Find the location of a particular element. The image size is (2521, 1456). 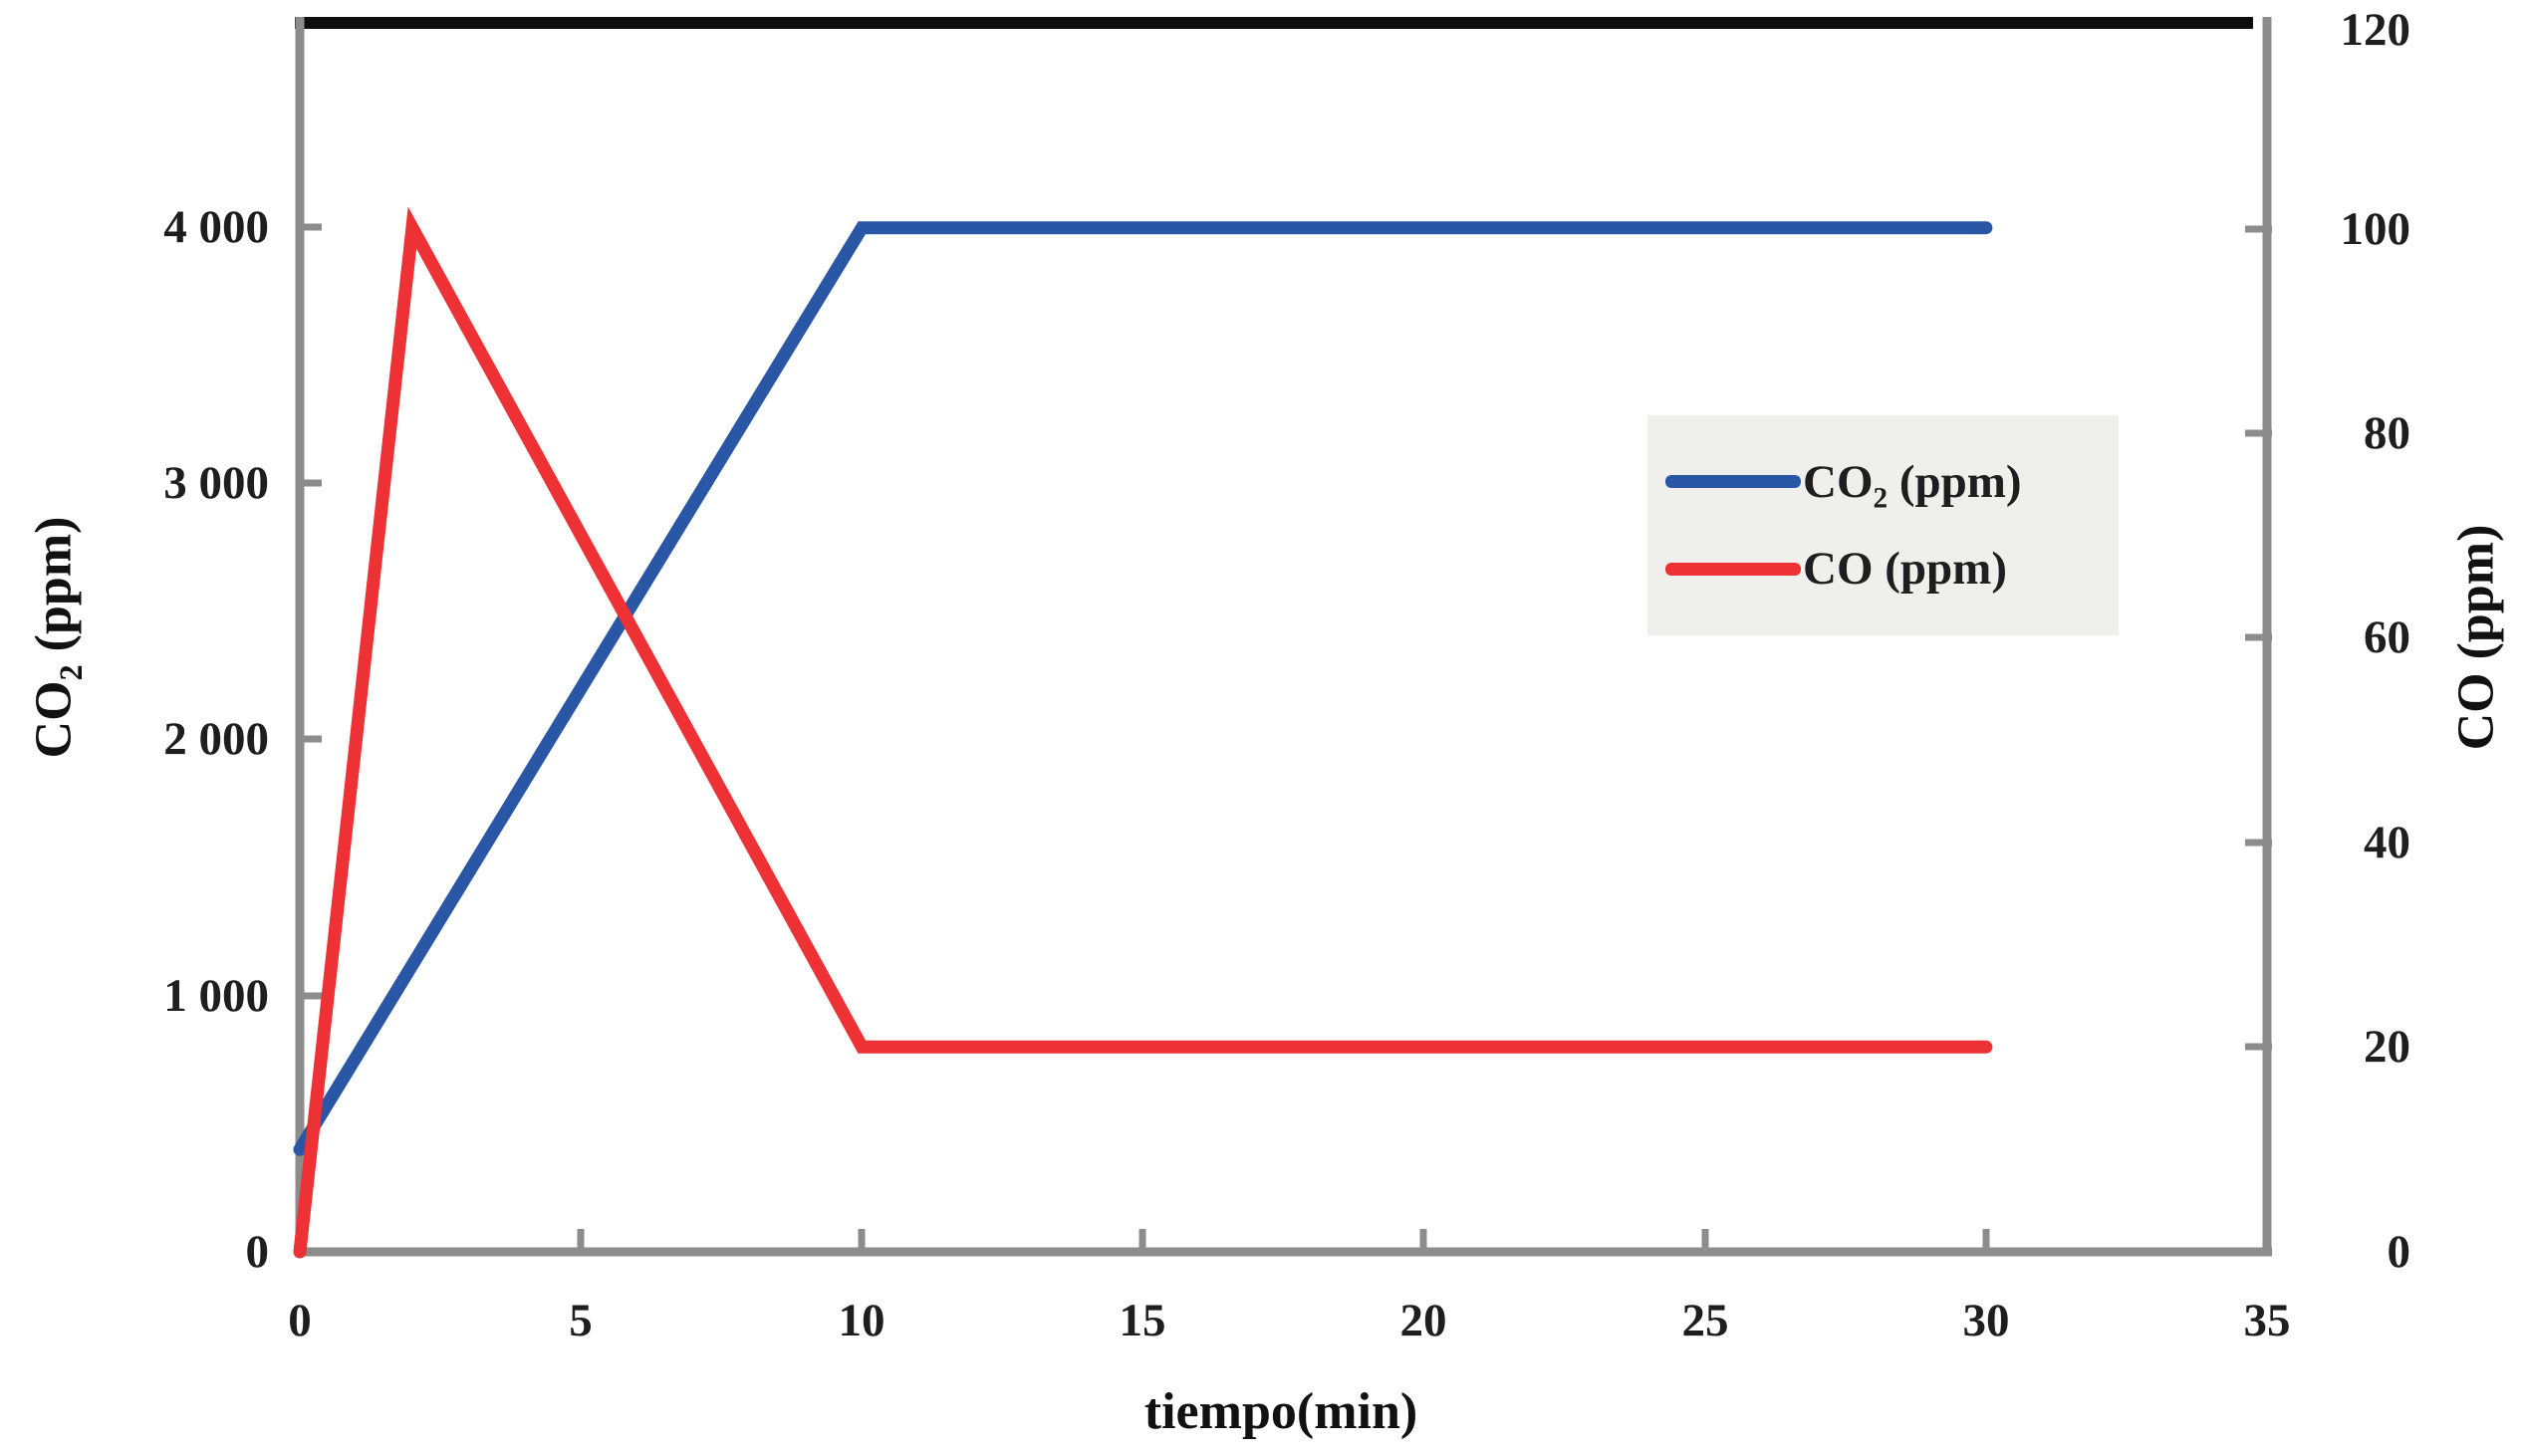

legend-swatch-co is located at coordinates (1733, 569).